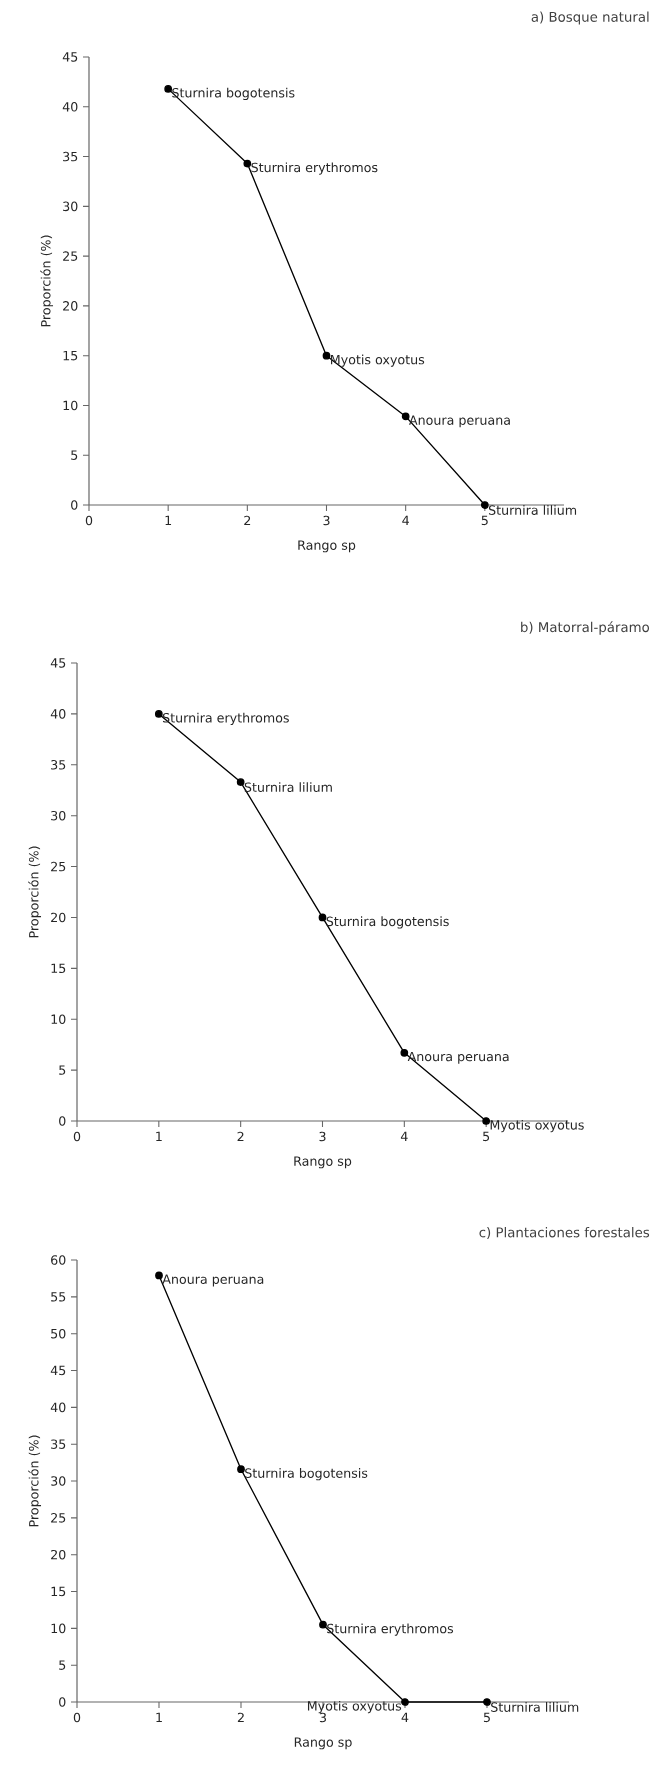 This screenshot has height=1769, width=663. I want to click on chart-title: c) Plantaciones forestales, so click(564, 1233).